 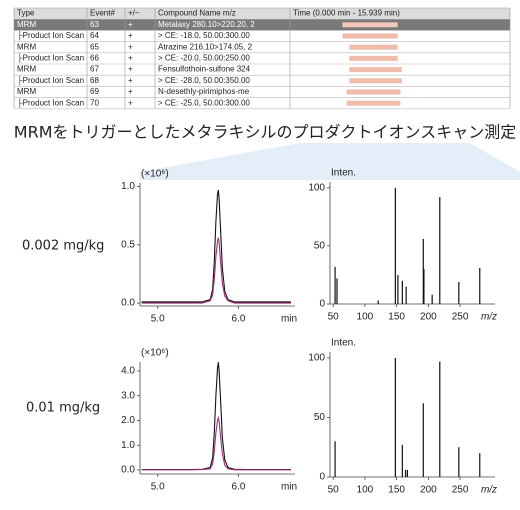 What do you see at coordinates (94, 46) in the screenshot?
I see `table-cell: 65` at bounding box center [94, 46].